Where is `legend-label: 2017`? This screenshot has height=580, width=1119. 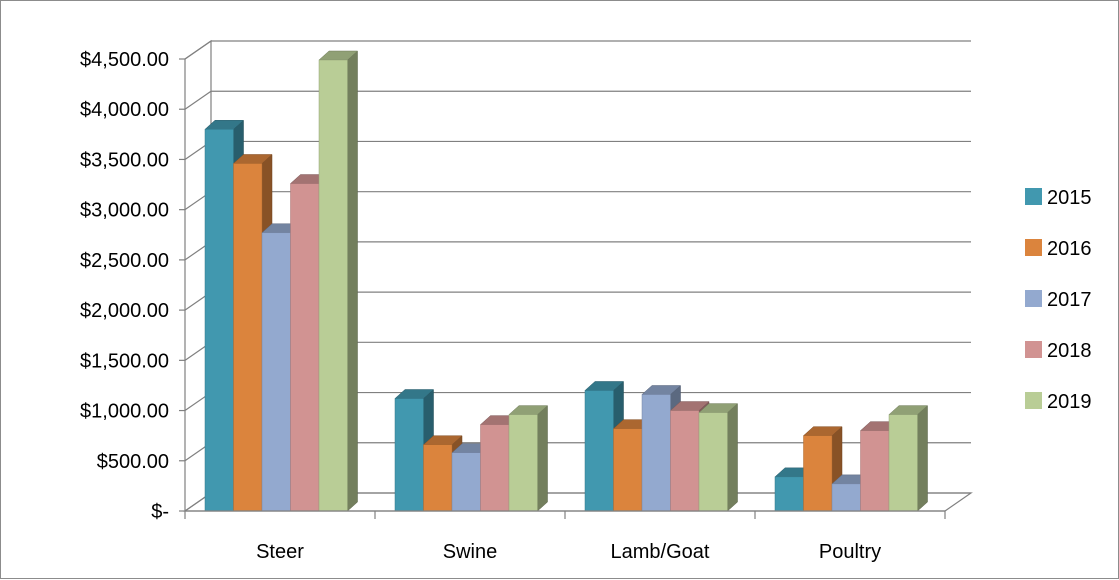 legend-label: 2017 is located at coordinates (1069, 300).